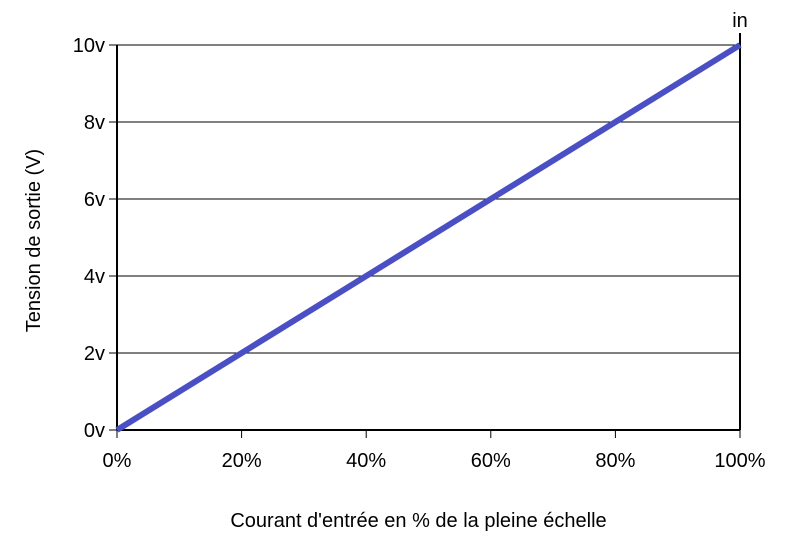 The image size is (800, 560). I want to click on x-tick-labels: 0% 20% 40% 60% 80% 100%, so click(434, 451).